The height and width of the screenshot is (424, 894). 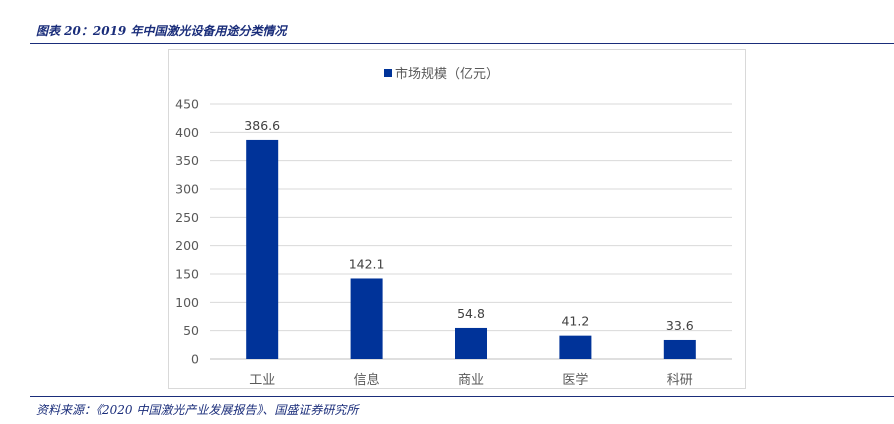 I want to click on figure-caption: 图表 20：2019 年中国激光设备用途分类情况, so click(x=161, y=31).